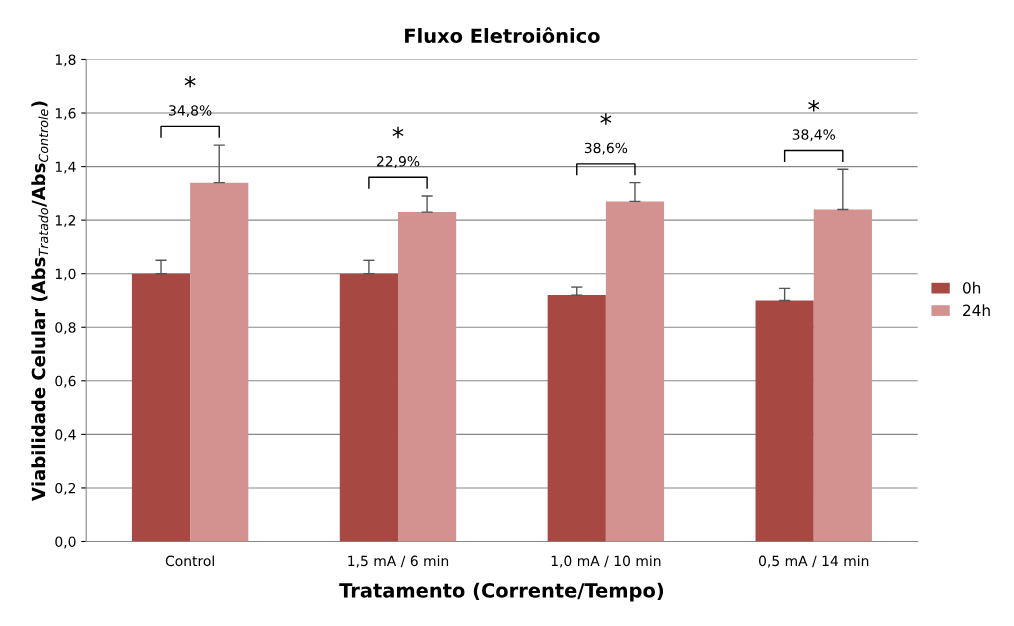 The width and height of the screenshot is (1014, 626). I want to click on y-tick-label: 1,2, so click(65, 221).